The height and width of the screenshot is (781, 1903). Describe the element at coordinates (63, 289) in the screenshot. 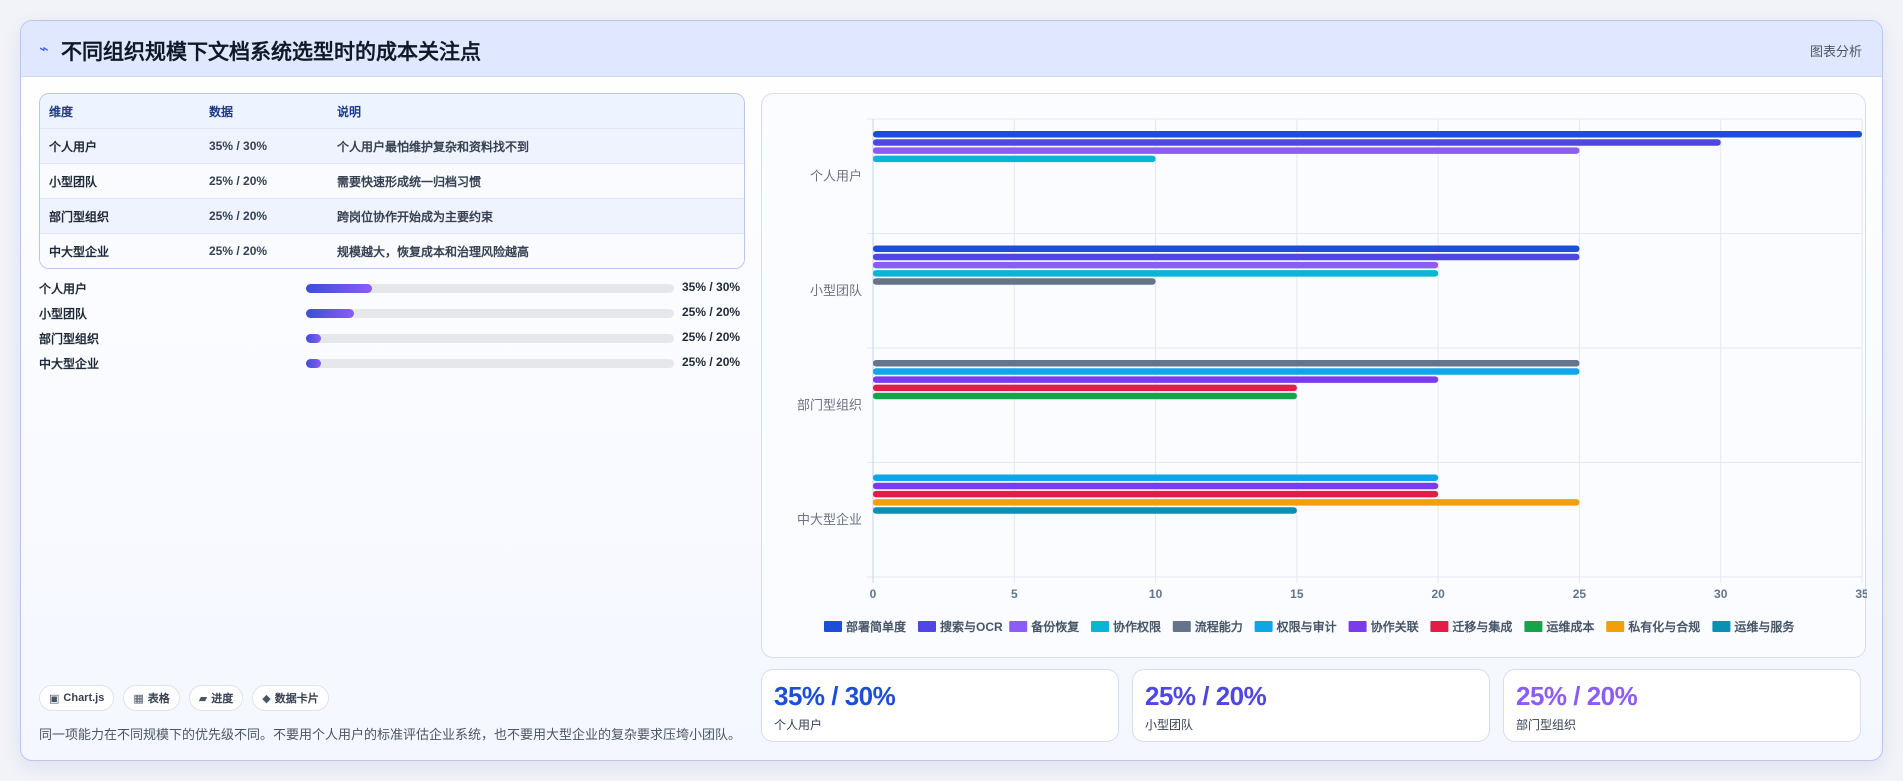

I see `progress-label: 个人用户` at that location.